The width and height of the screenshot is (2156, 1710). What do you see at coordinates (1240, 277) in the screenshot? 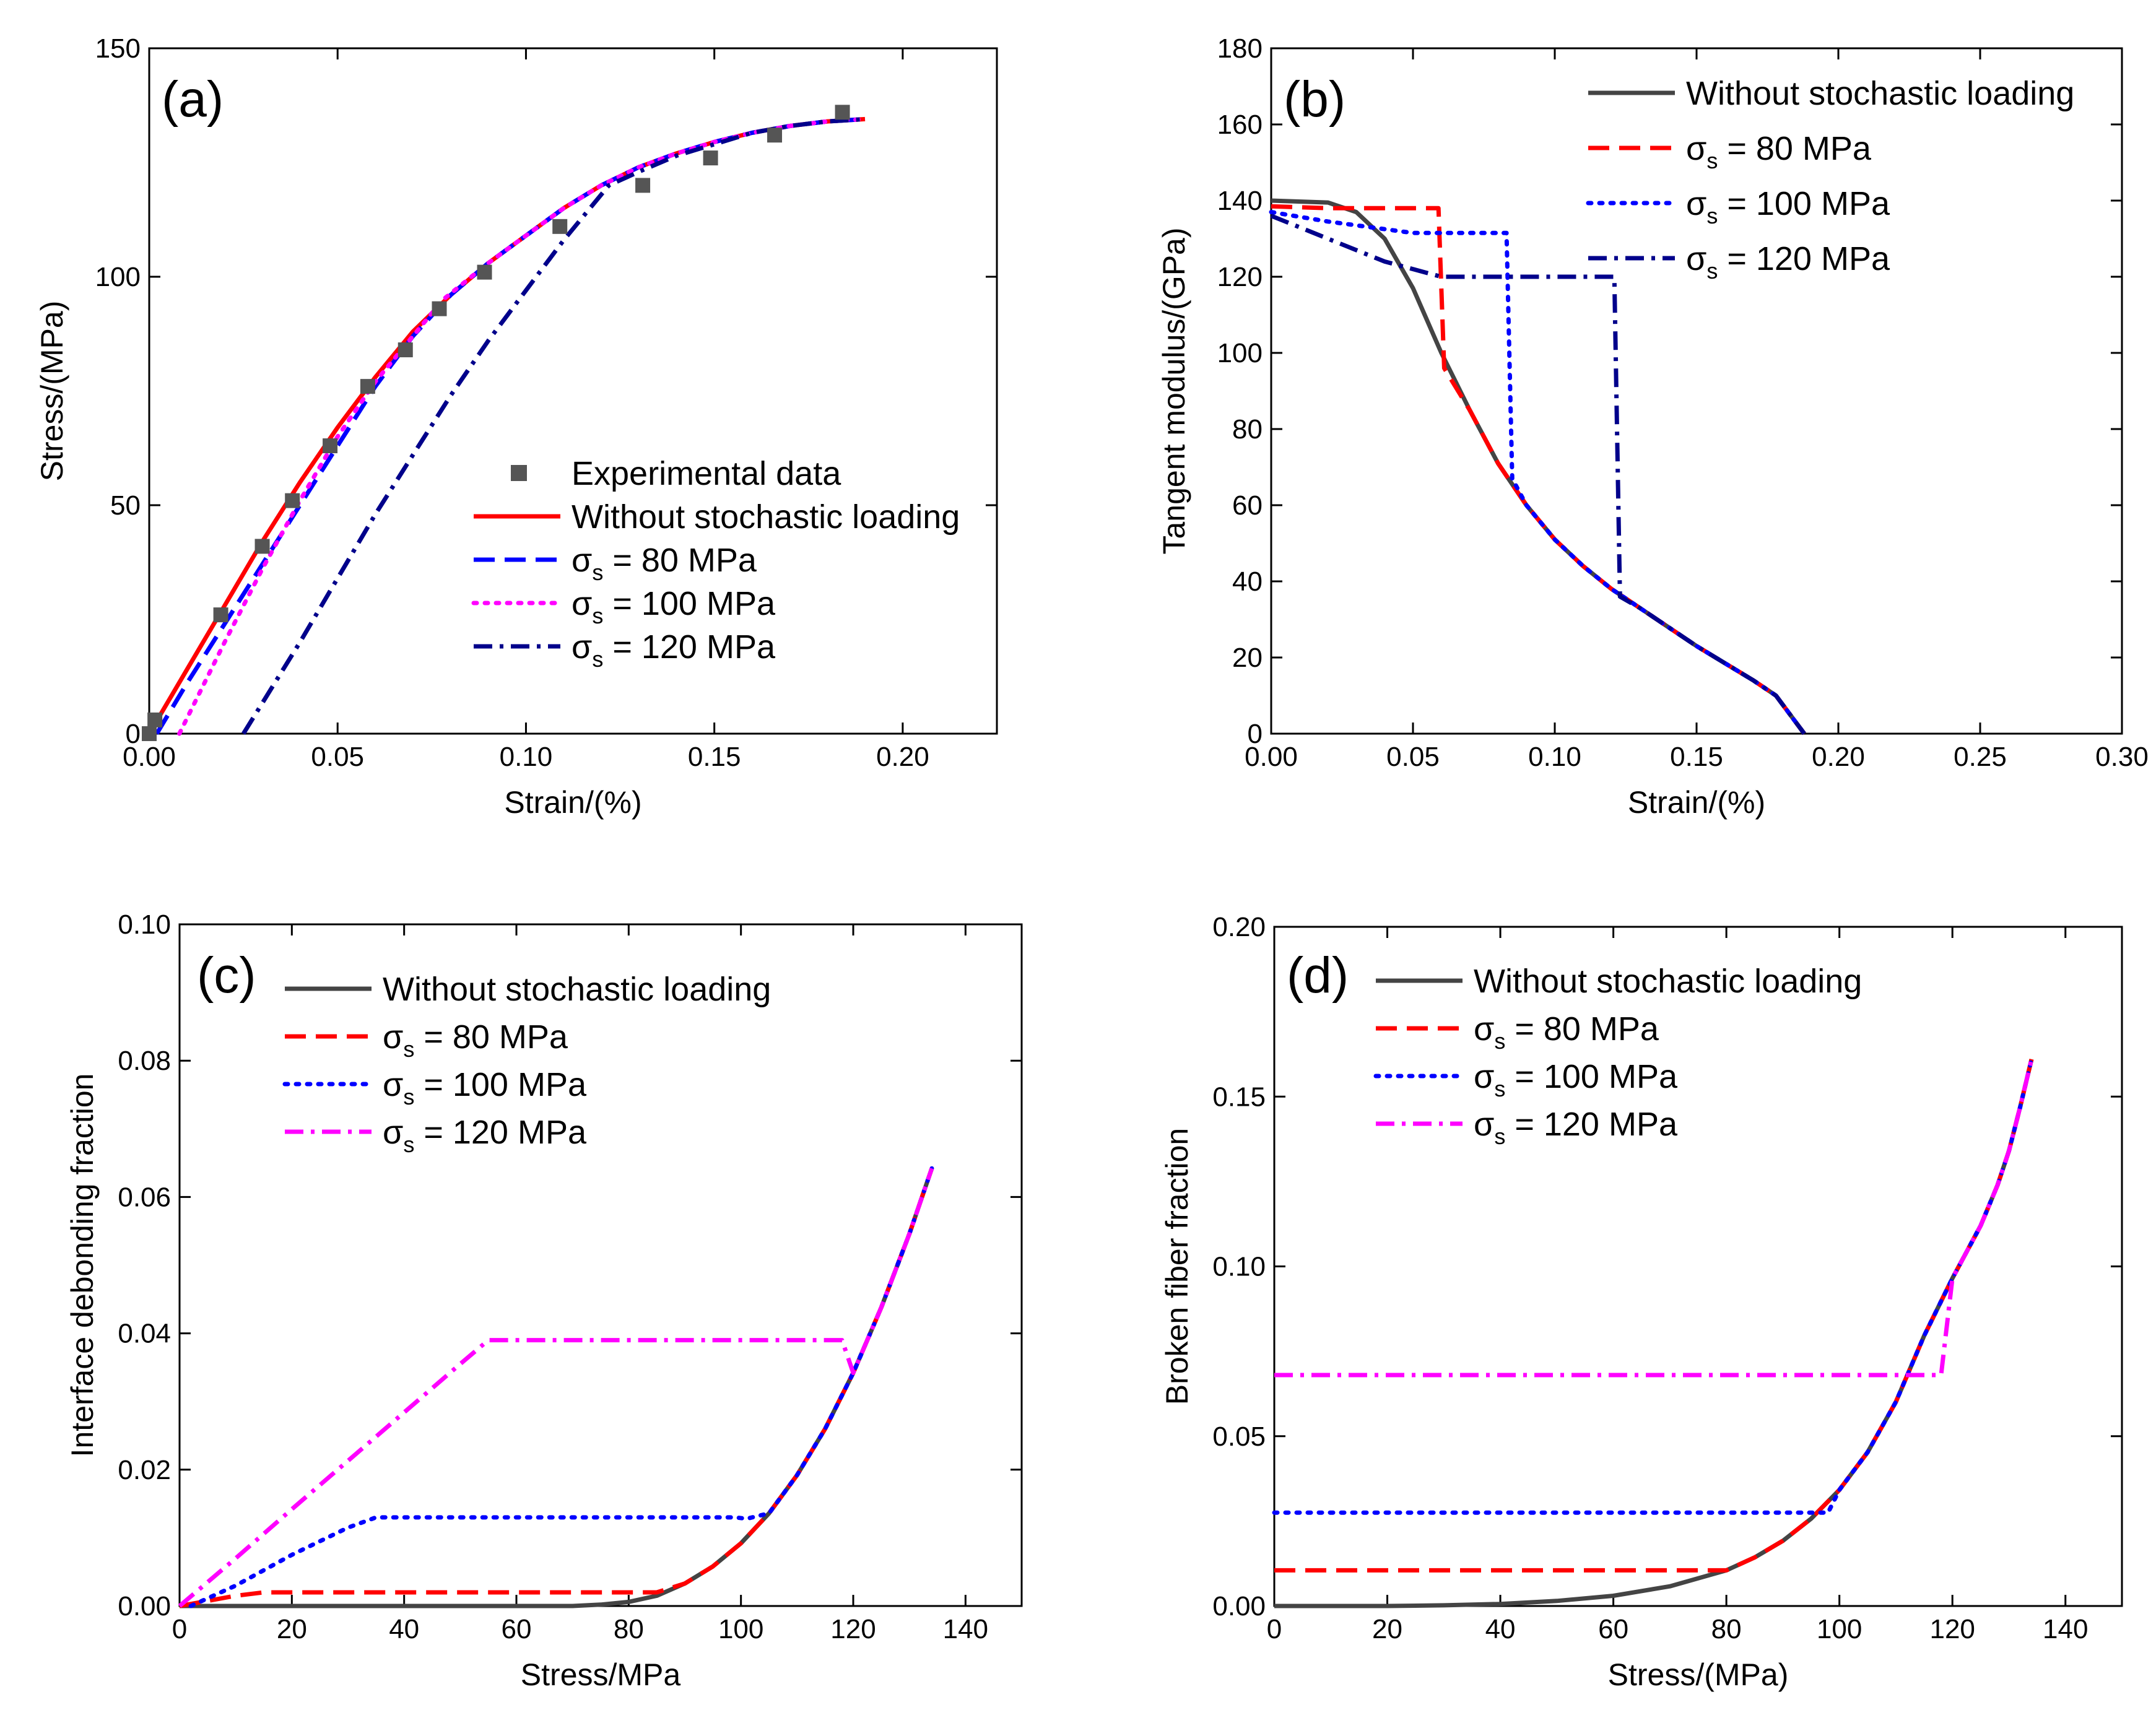
I see `y-tick-label: 120` at bounding box center [1240, 277].